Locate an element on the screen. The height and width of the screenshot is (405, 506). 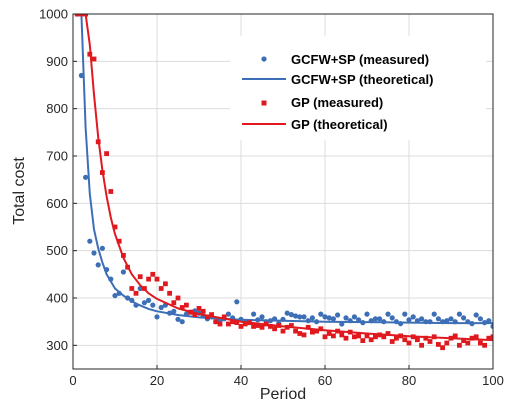
legend-label-gcfw-measured: GCFW+SP (measured) is located at coordinates (360, 59).